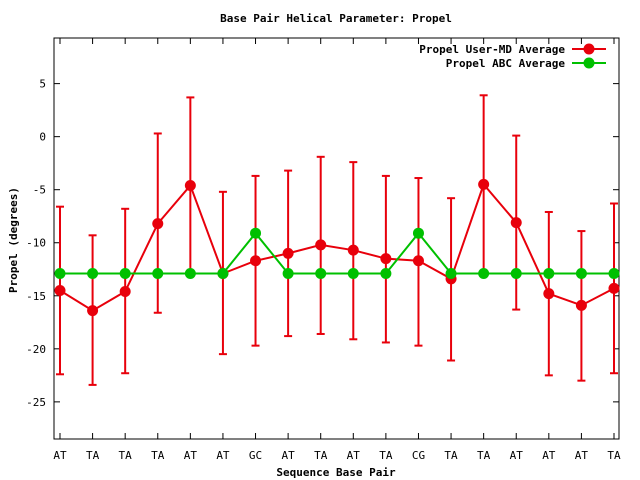 This screenshot has height=480, width=640. Describe the element at coordinates (42, 137) in the screenshot. I see `y-tick-label: 0` at that location.